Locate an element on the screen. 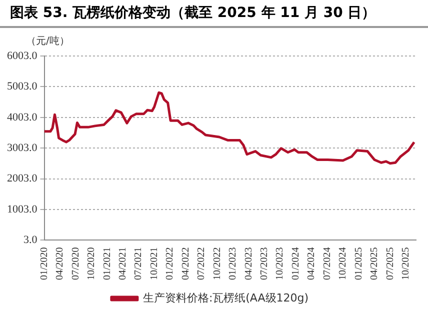 The image size is (428, 320). x-tick-label: 04/2021 is located at coordinates (122, 263).